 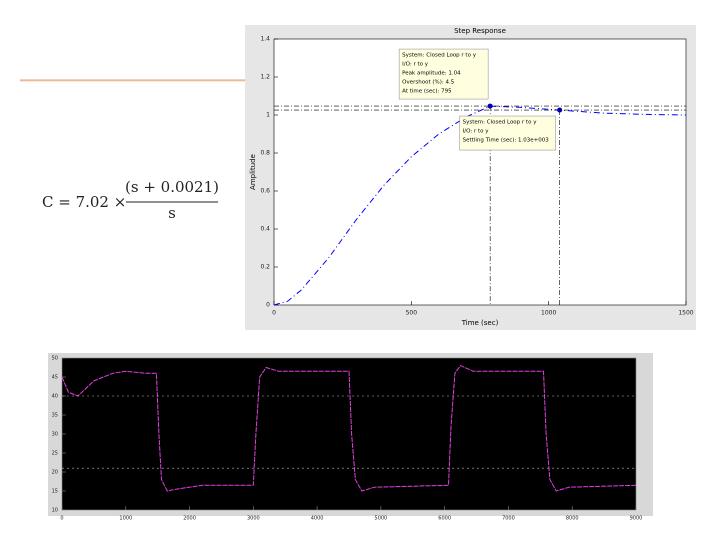 What do you see at coordinates (265, 39) in the screenshot?
I see `y-tick-label: 1.4` at bounding box center [265, 39].